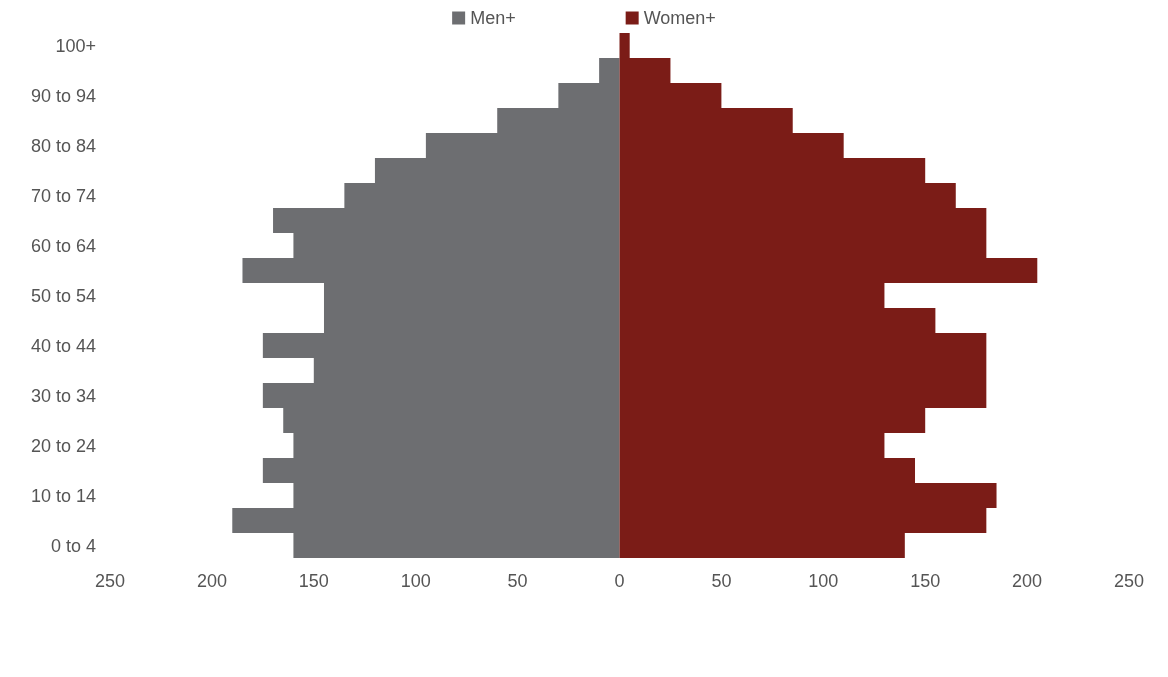  Describe the element at coordinates (73, 545) in the screenshot. I see `y-tick-label: 0 to 4` at that location.